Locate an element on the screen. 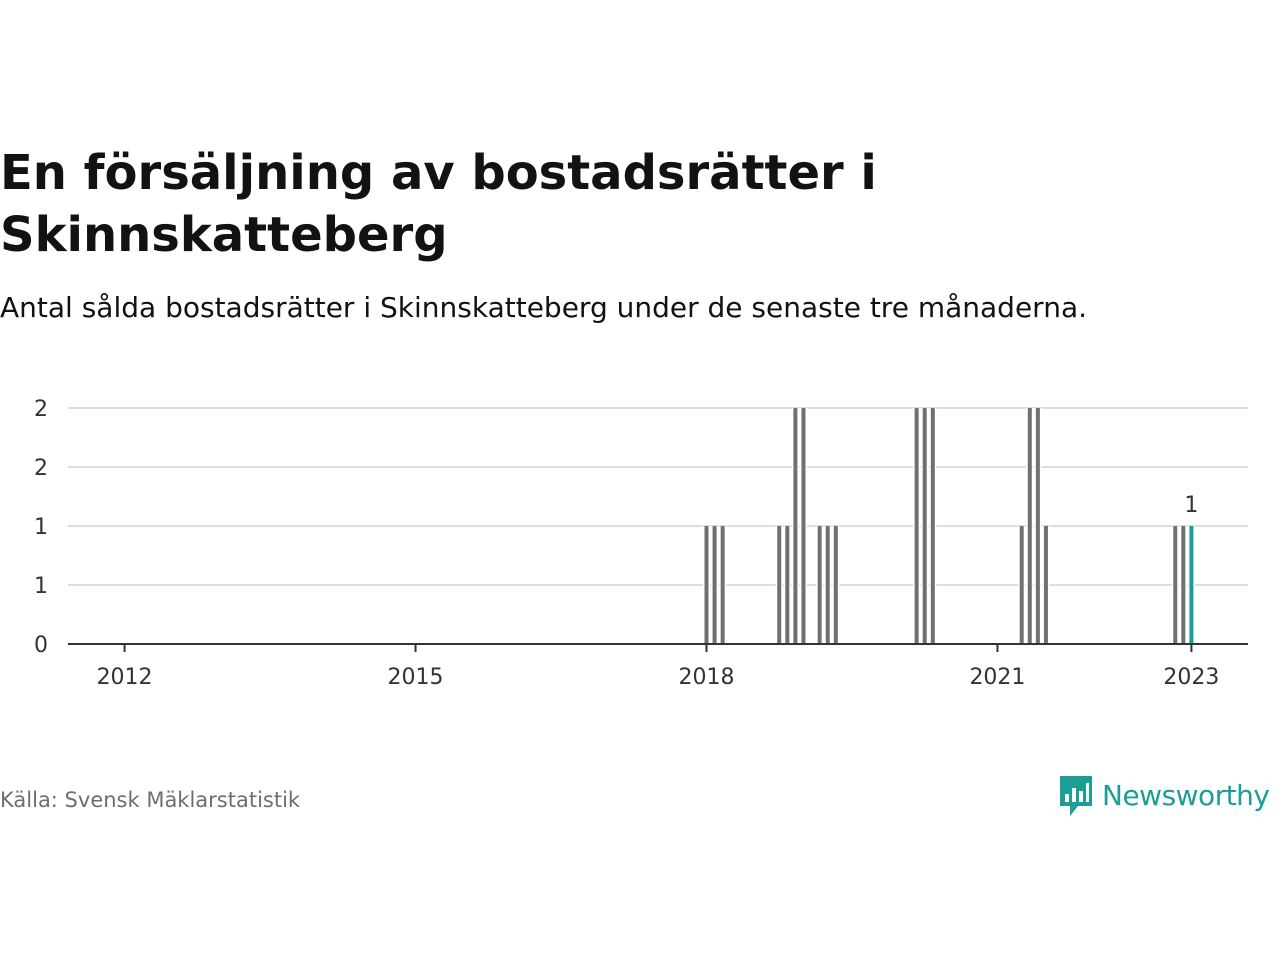 Image resolution: width=1280 pixels, height=960 pixels. annotations: 1 is located at coordinates (1191, 505).